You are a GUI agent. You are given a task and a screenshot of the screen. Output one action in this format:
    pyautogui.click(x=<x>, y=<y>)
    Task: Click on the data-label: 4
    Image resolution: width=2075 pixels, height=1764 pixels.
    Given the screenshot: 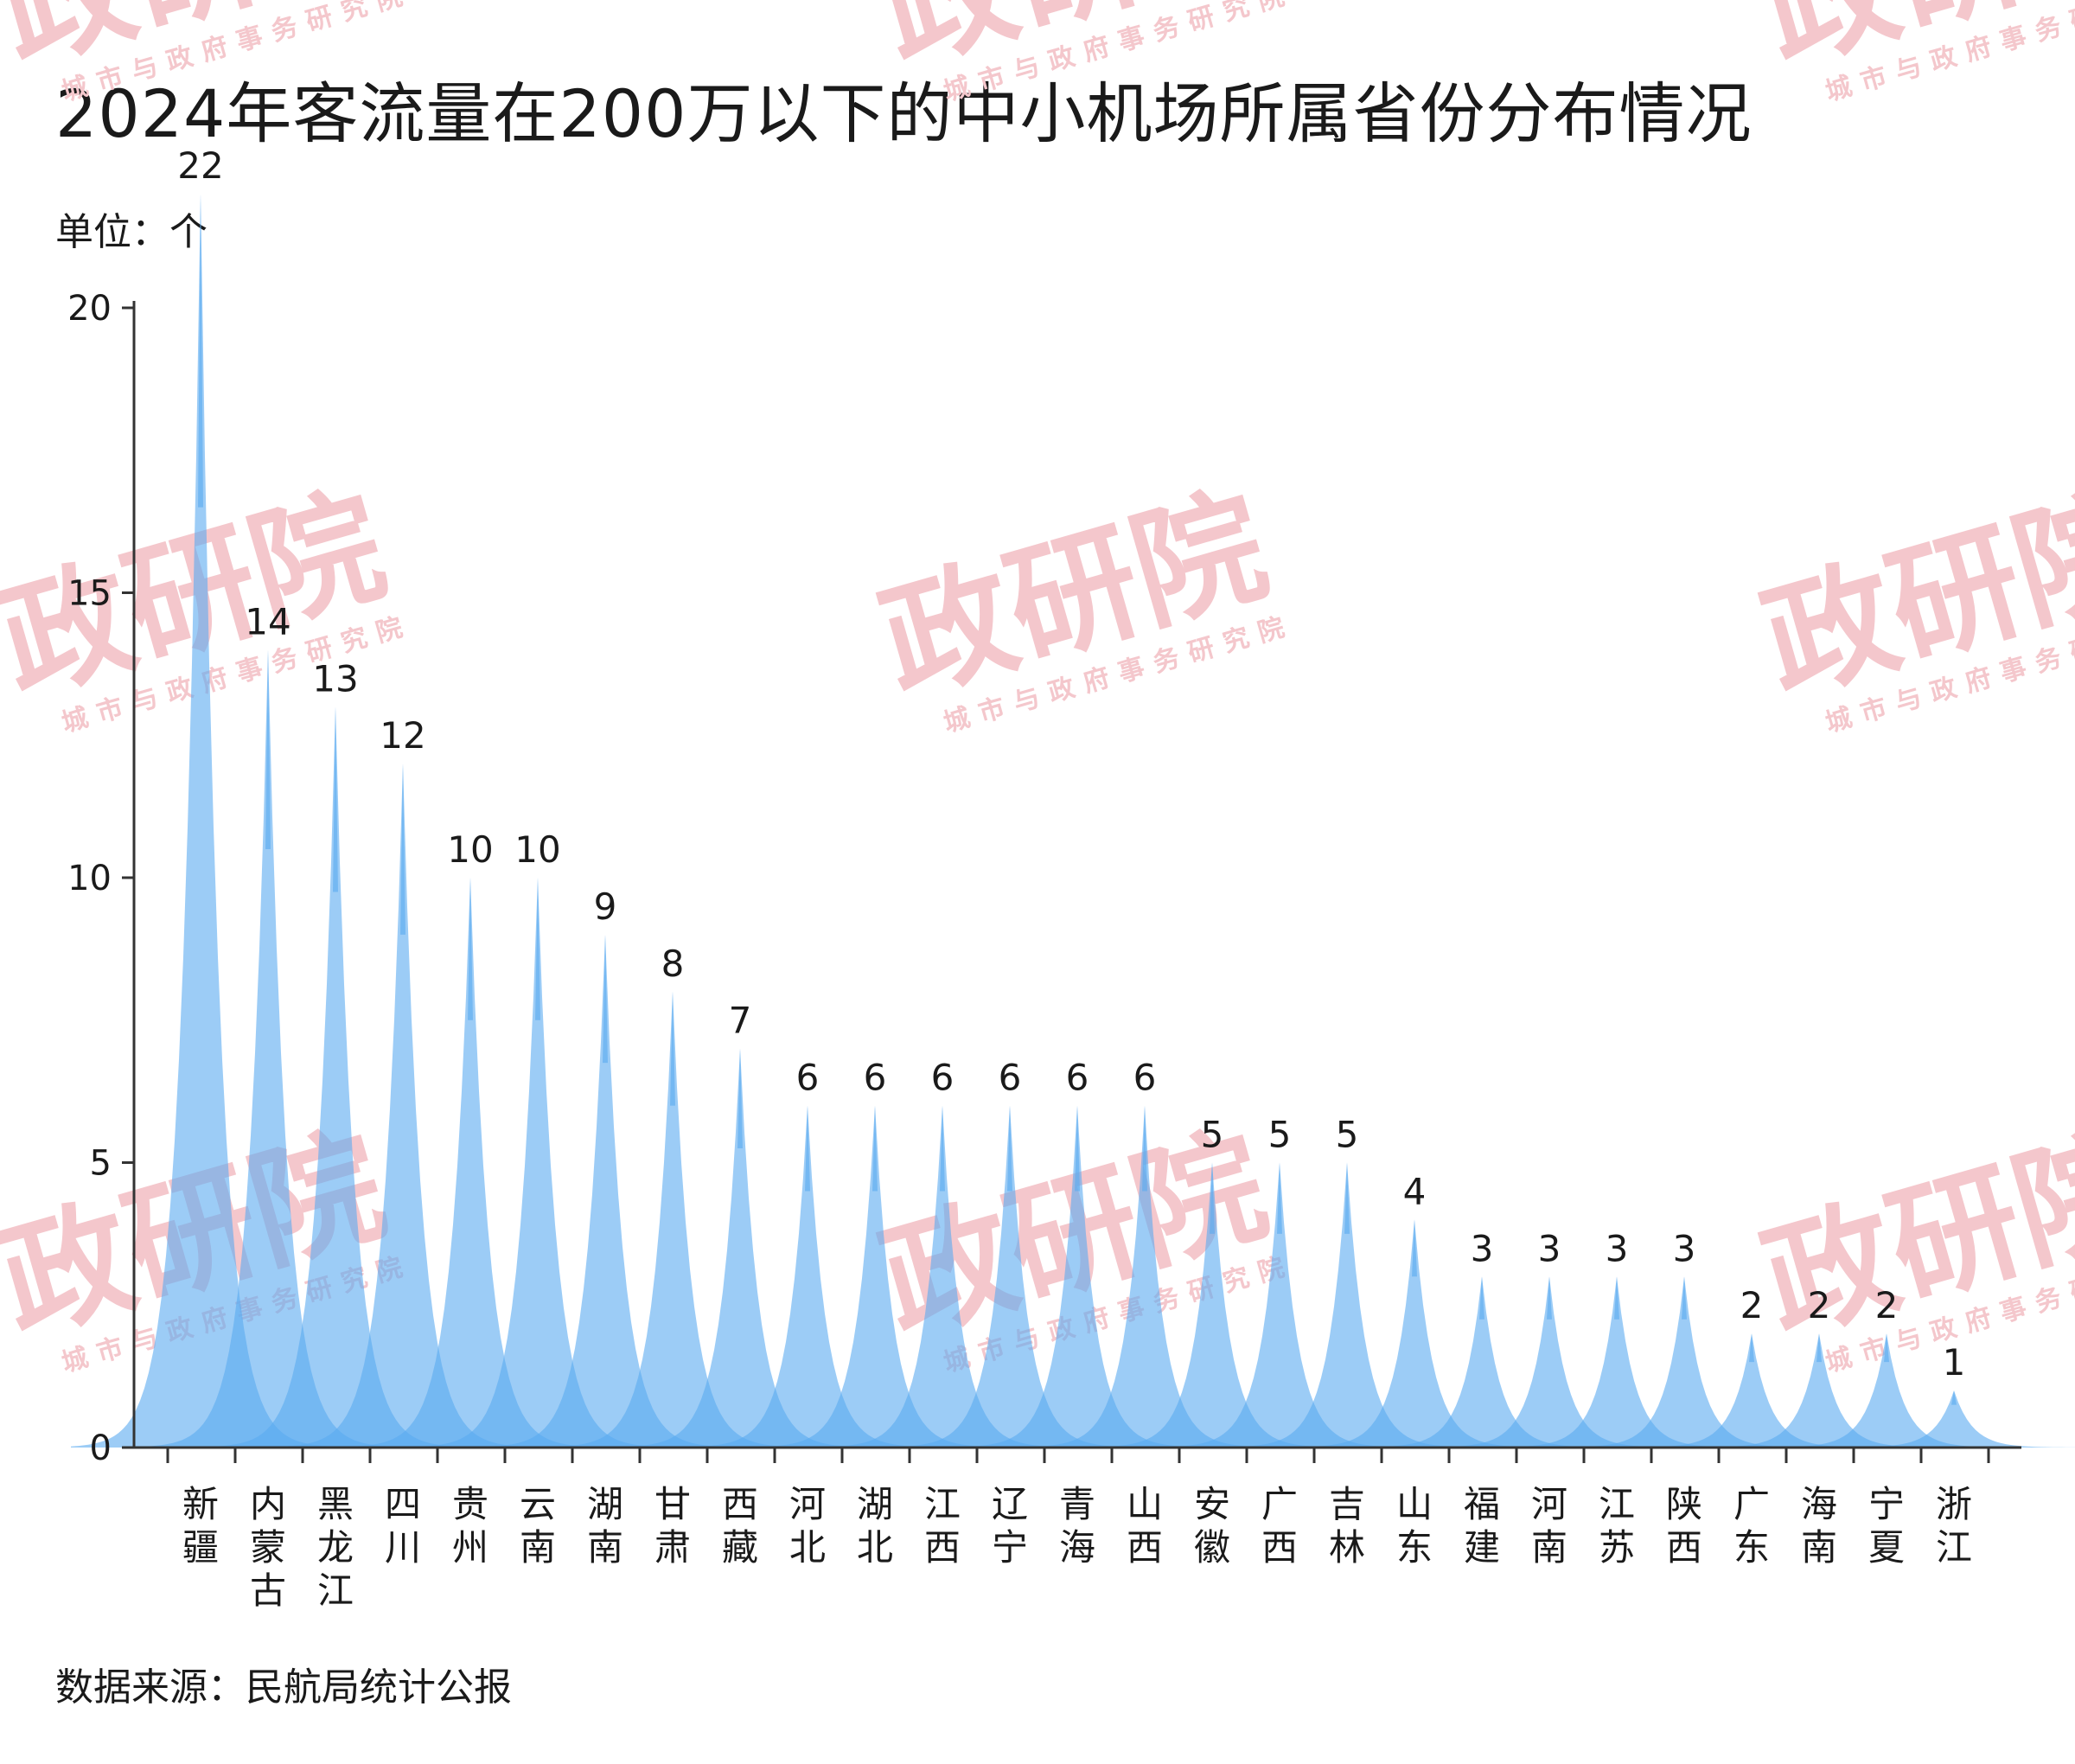 What is the action you would take?
    pyautogui.click(x=1415, y=1191)
    